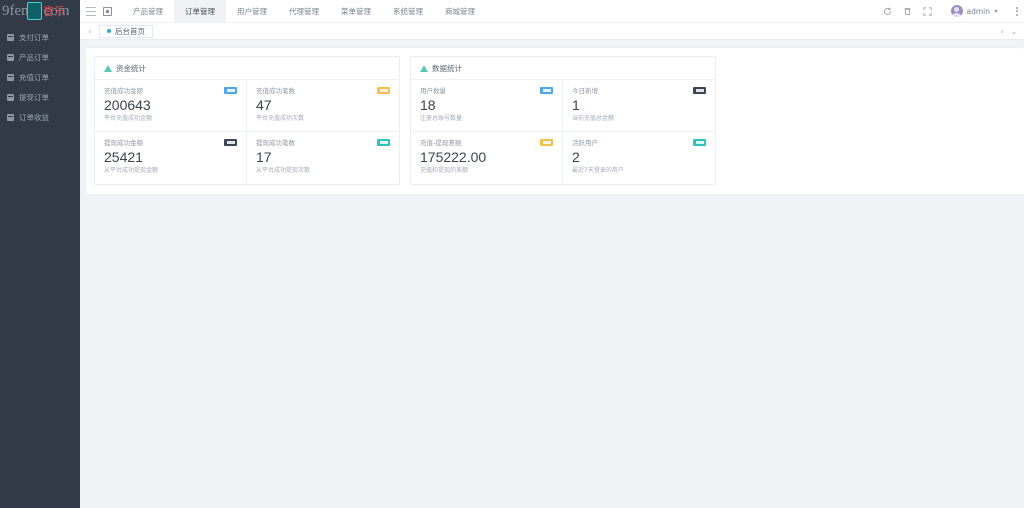 The height and width of the screenshot is (508, 1024). What do you see at coordinates (927, 11) in the screenshot?
I see `fullscreen-icon` at bounding box center [927, 11].